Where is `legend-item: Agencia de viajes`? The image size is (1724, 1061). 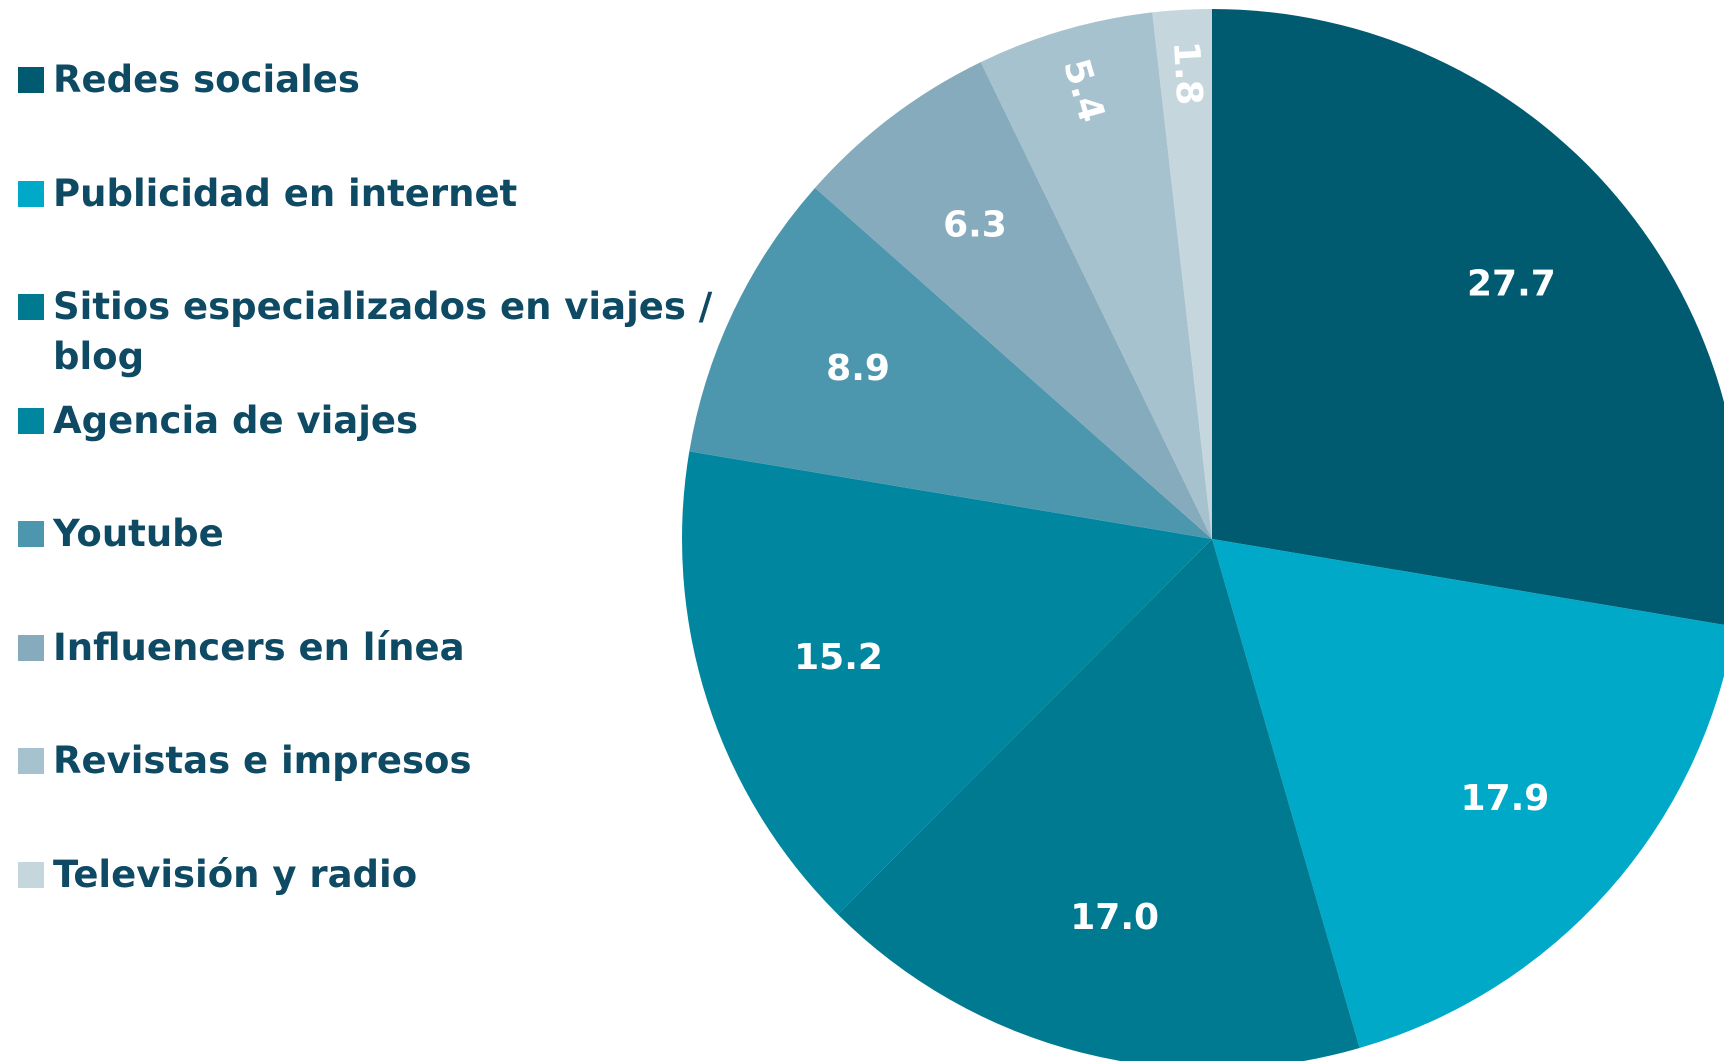
legend-item: Agencia de viajes is located at coordinates (368, 421).